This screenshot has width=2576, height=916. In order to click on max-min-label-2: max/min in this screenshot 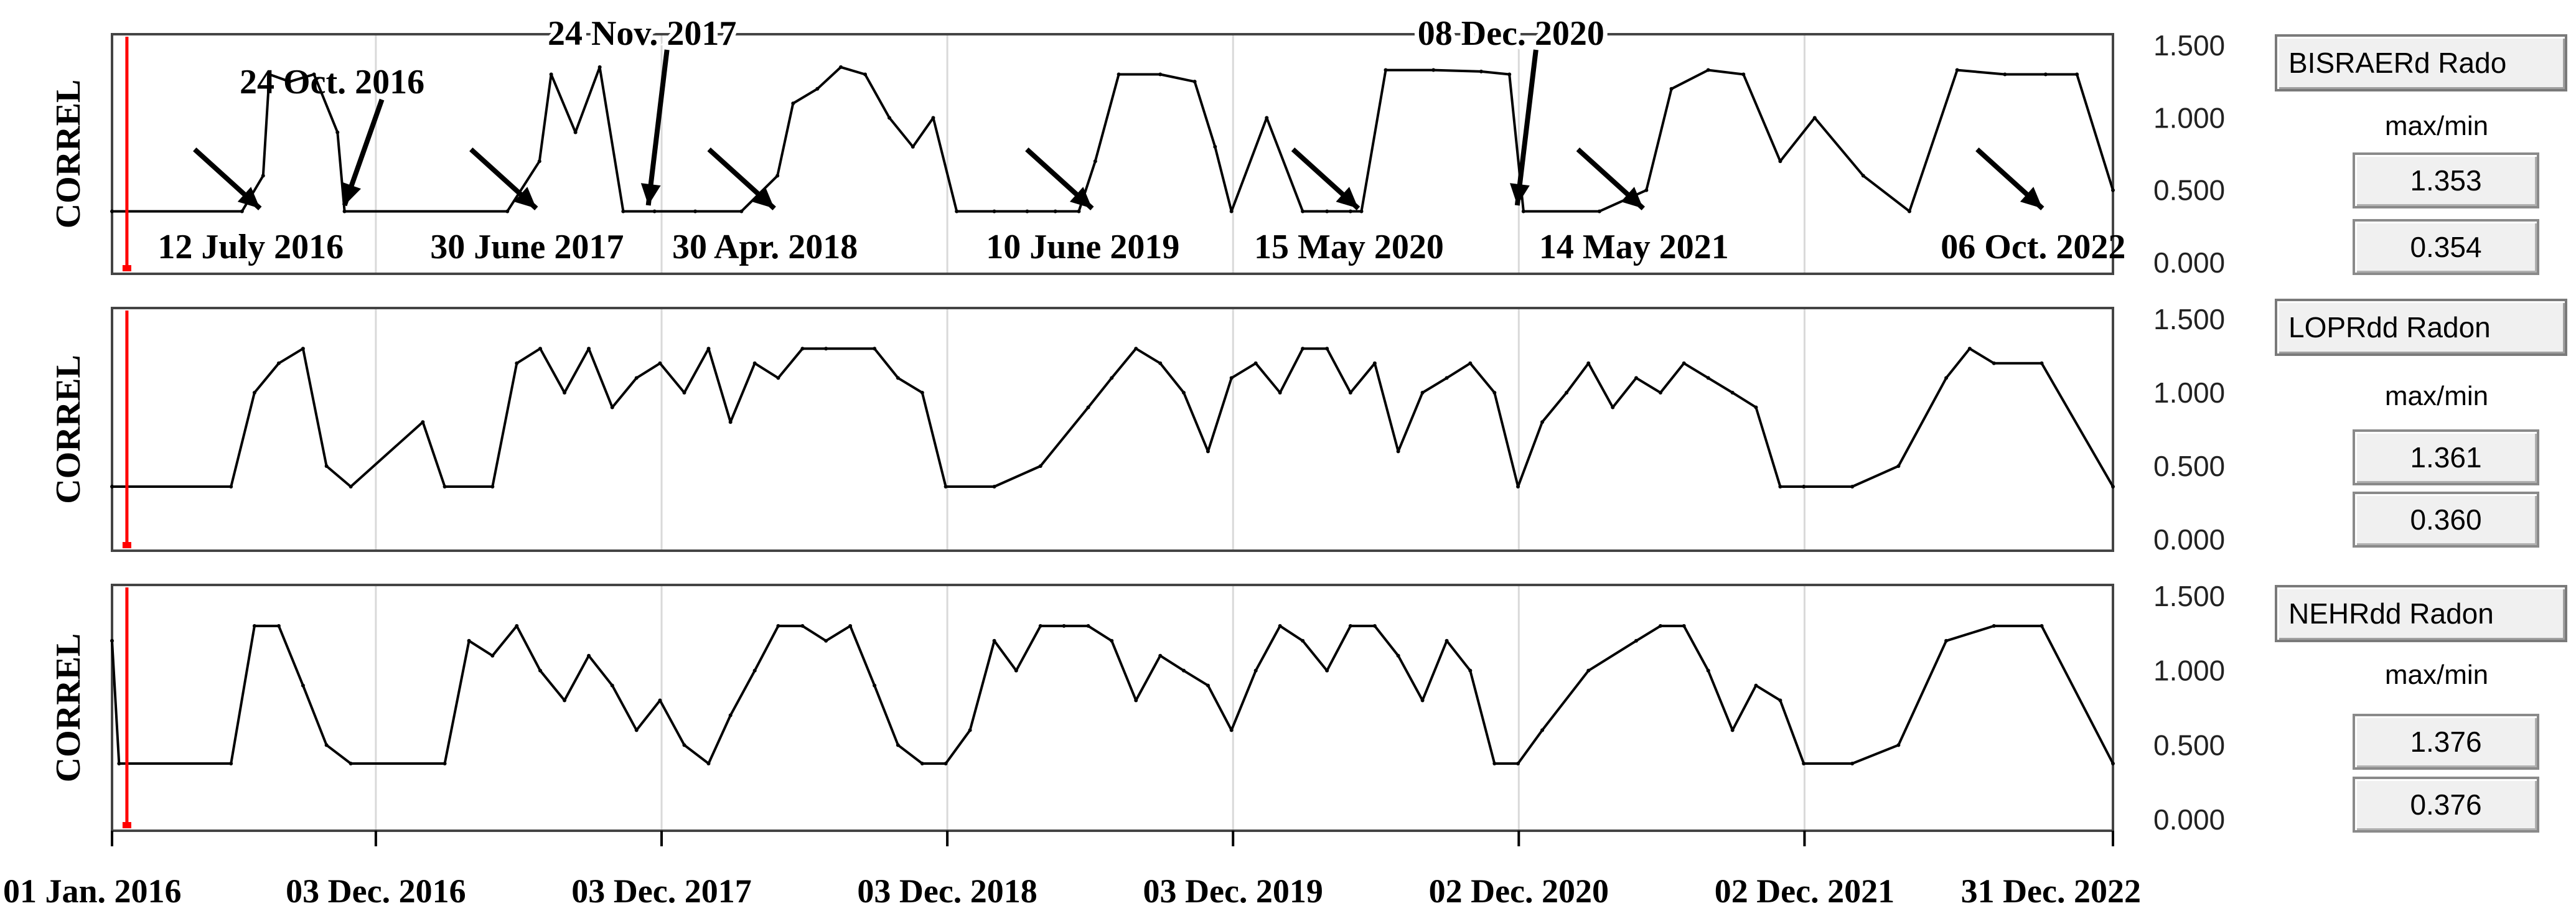, I will do `click(2436, 396)`.